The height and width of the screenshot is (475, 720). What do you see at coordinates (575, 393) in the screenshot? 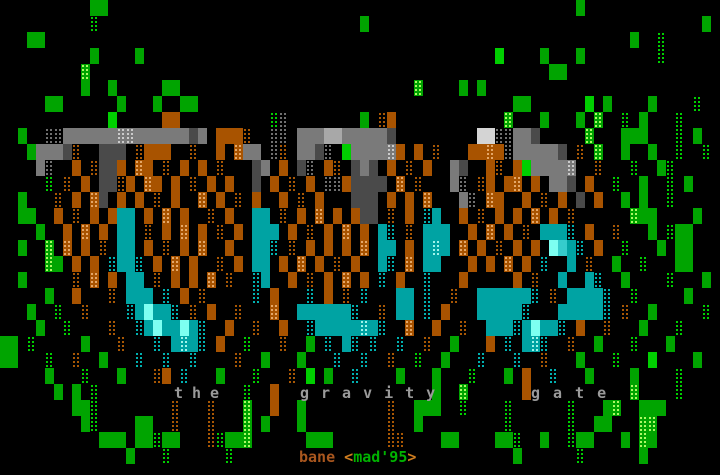
I see `title-word-gate: gate` at bounding box center [575, 393].